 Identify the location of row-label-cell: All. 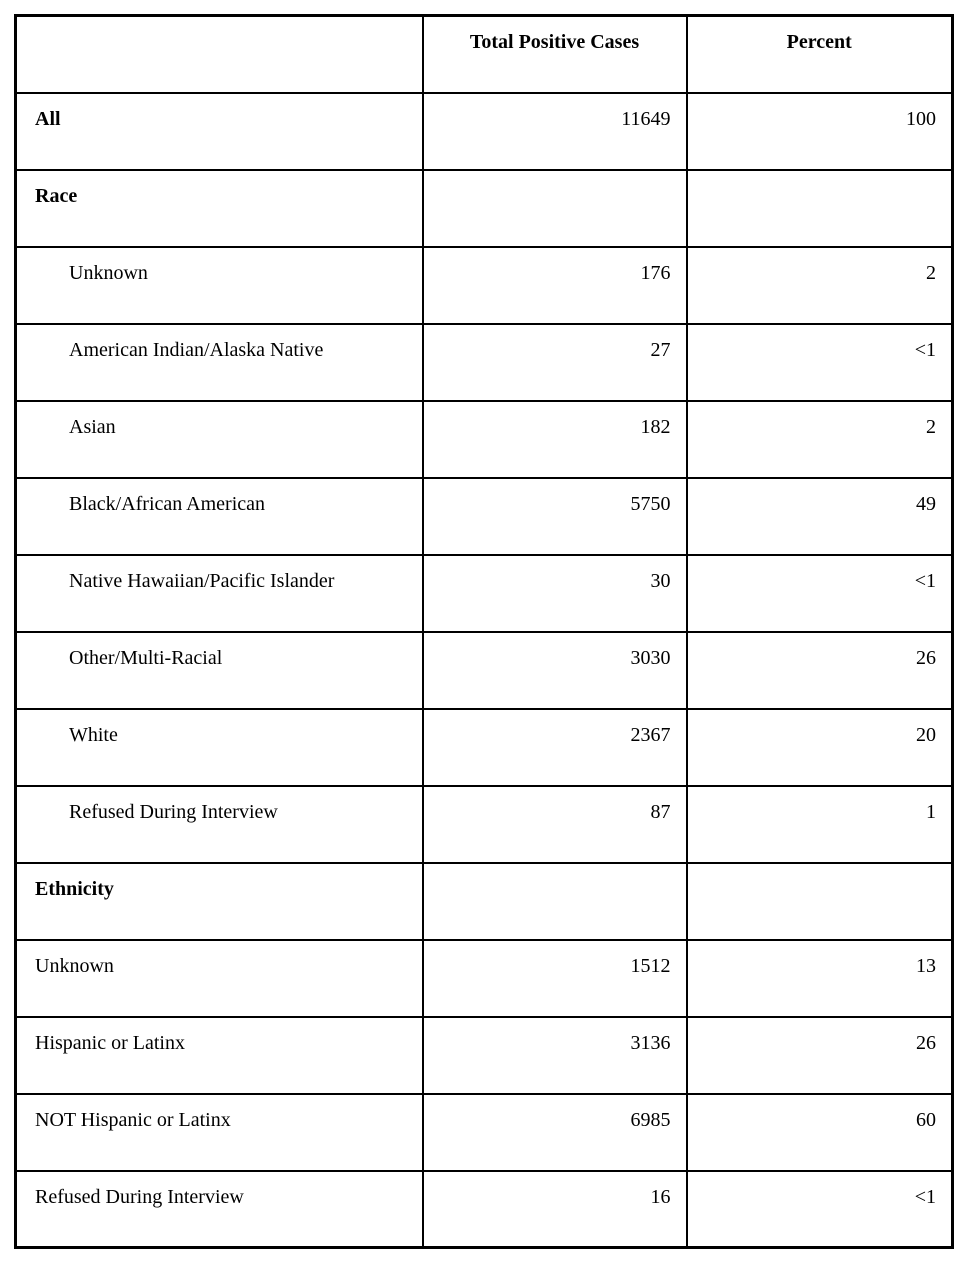
(219, 131).